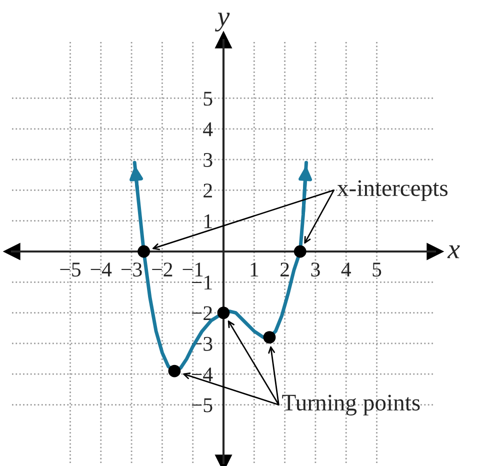 The height and width of the screenshot is (466, 496). Describe the element at coordinates (392, 190) in the screenshot. I see `annotation: x-intercepts` at that location.